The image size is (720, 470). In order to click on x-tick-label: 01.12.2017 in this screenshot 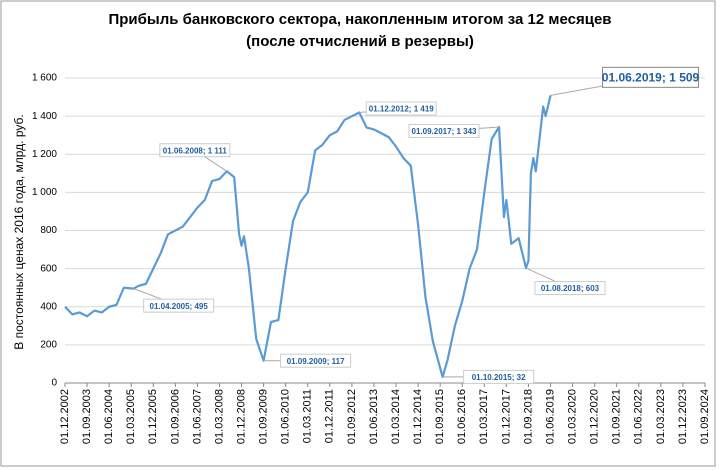, I will do `click(506, 416)`.